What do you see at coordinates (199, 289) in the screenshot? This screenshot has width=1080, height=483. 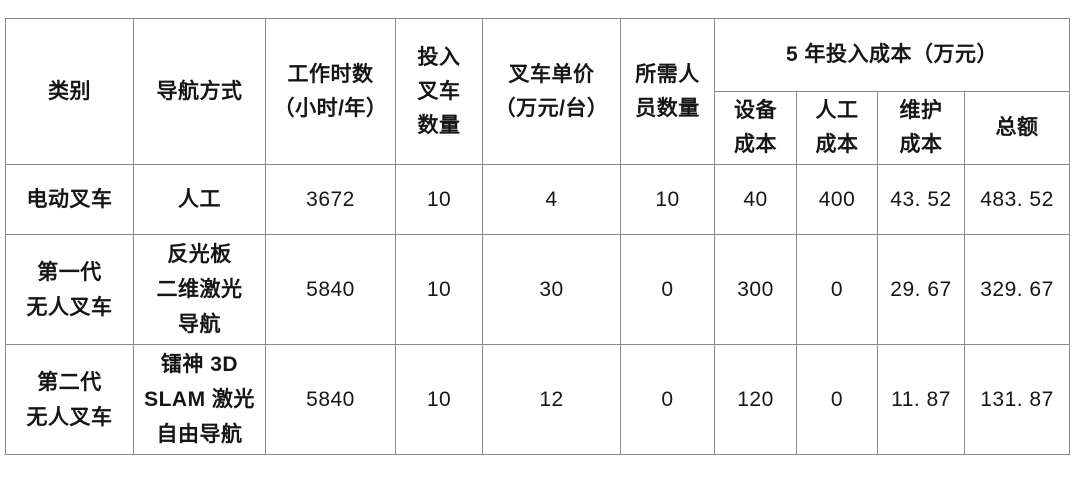 I see `cell-navigation: 反光板 二维激光 导航` at bounding box center [199, 289].